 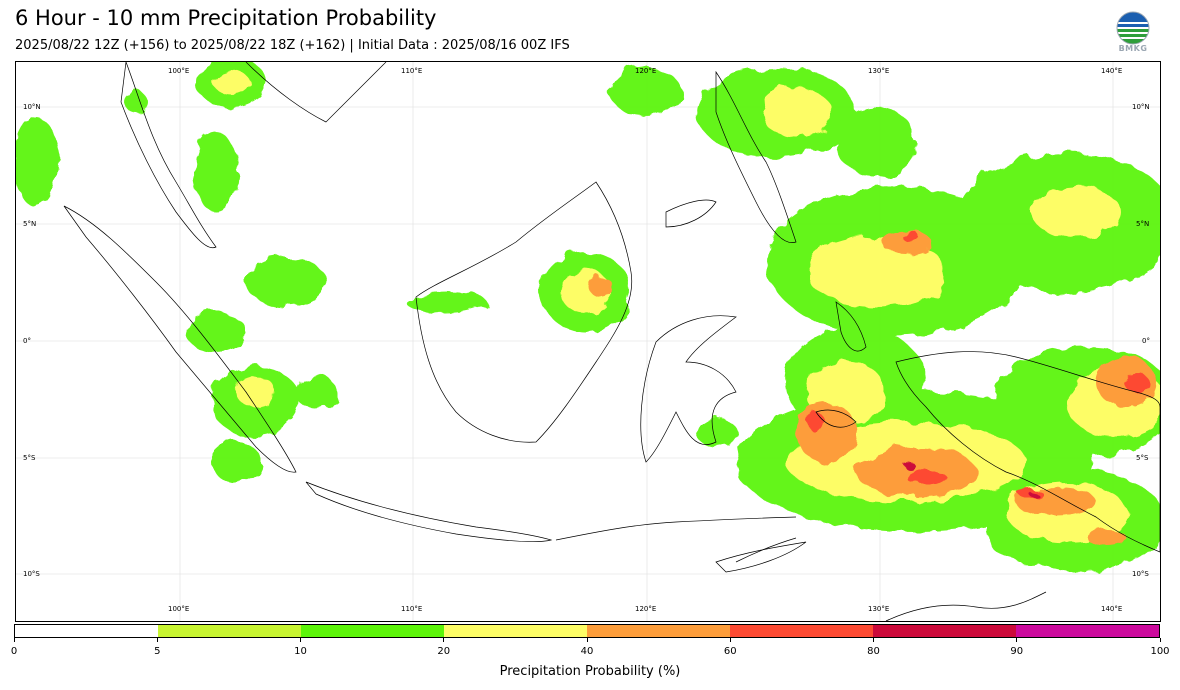 What do you see at coordinates (30, 224) in the screenshot?
I see `lat-label-left: 5°N` at bounding box center [30, 224].